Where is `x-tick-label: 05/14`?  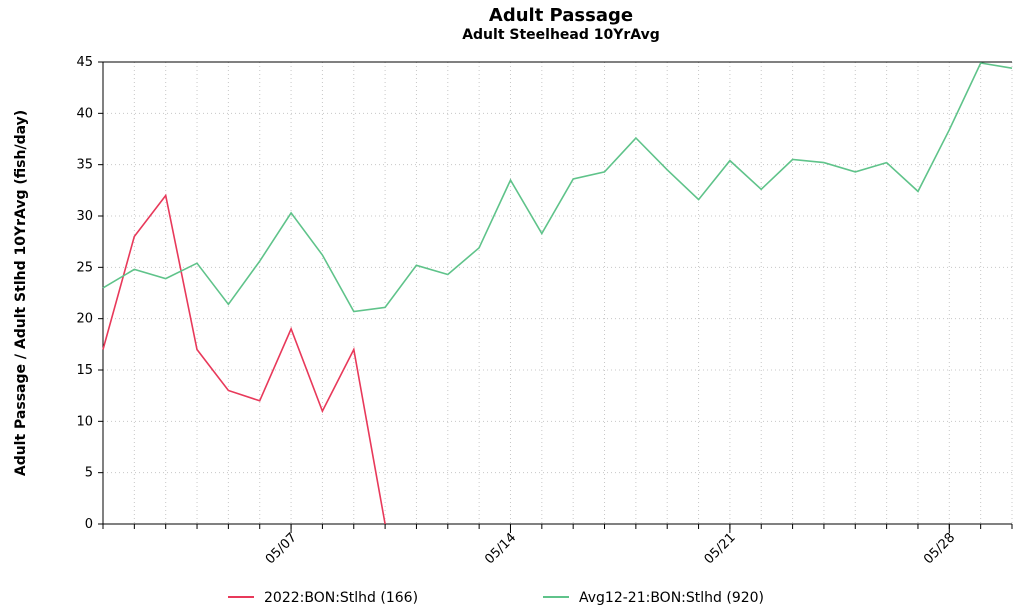 x-tick-label: 05/14 is located at coordinates (500, 548).